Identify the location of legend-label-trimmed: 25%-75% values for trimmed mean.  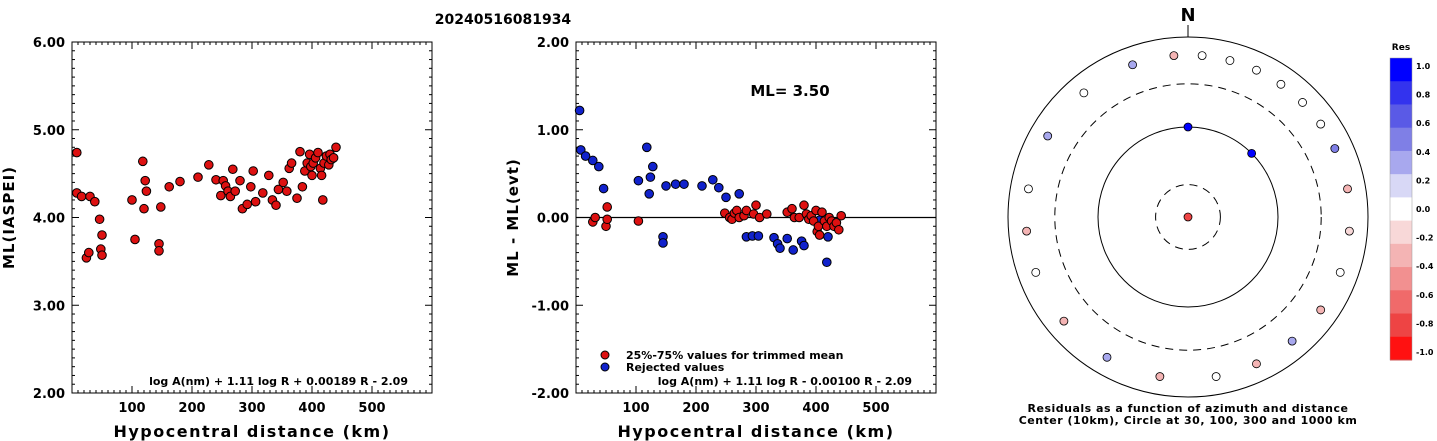
(734, 355).